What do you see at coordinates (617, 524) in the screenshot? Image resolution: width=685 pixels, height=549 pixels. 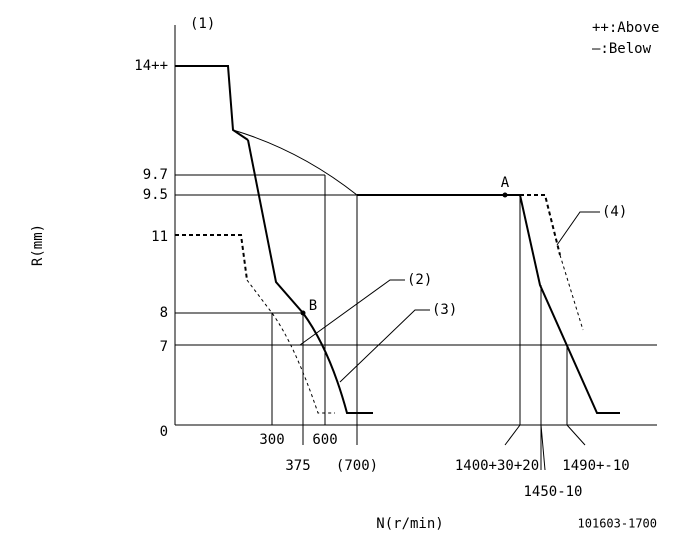 I see `drawing-code: 101603-1700` at bounding box center [617, 524].